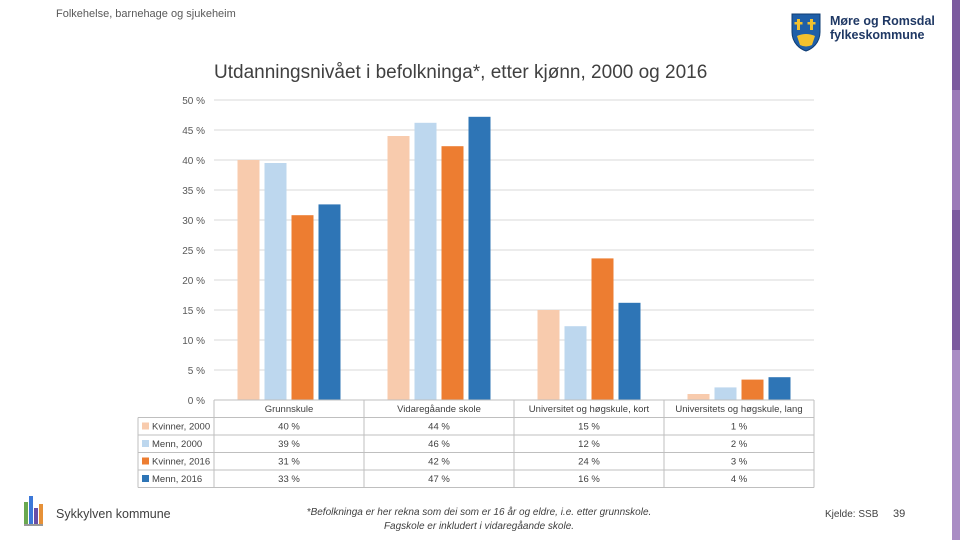  Describe the element at coordinates (739, 444) in the screenshot. I see `data-label: 2 %` at that location.